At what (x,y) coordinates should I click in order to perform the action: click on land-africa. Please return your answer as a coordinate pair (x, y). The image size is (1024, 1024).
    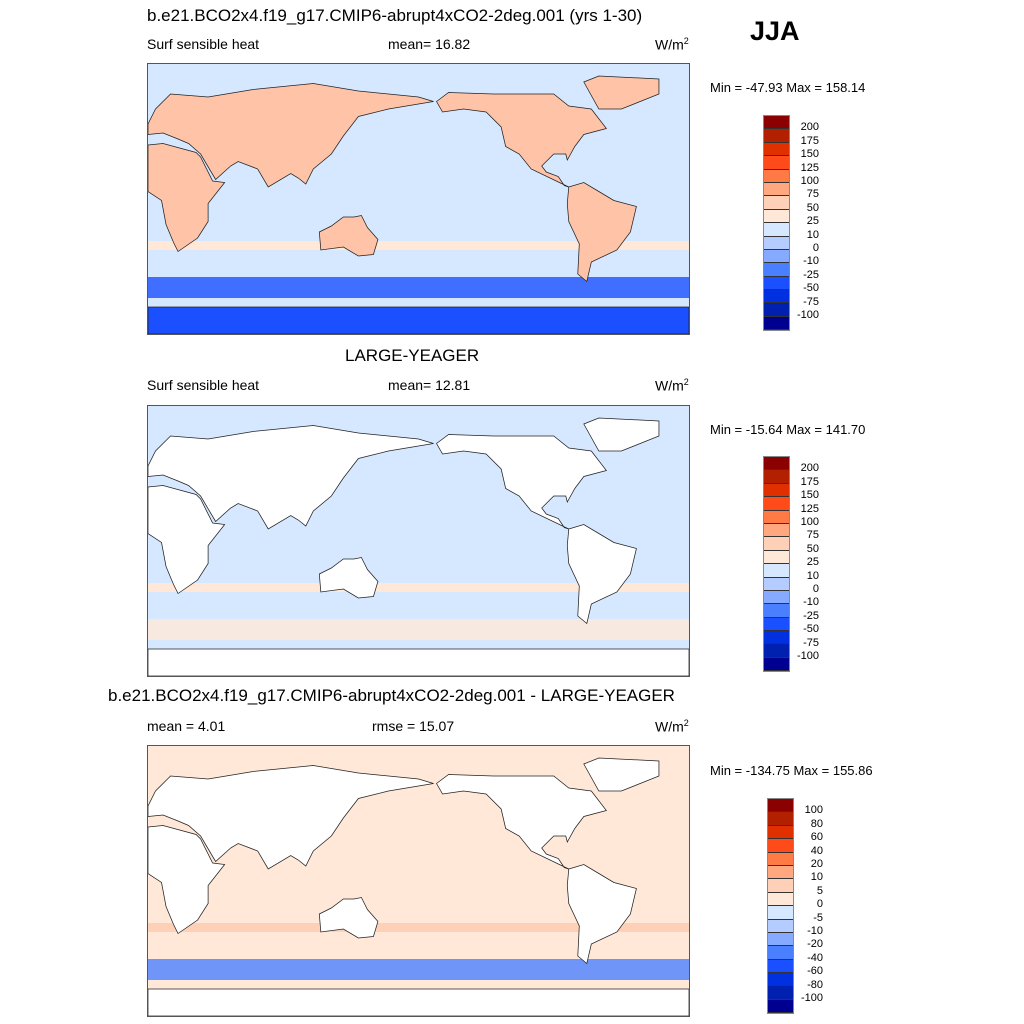
    Looking at the image, I should click on (187, 880).